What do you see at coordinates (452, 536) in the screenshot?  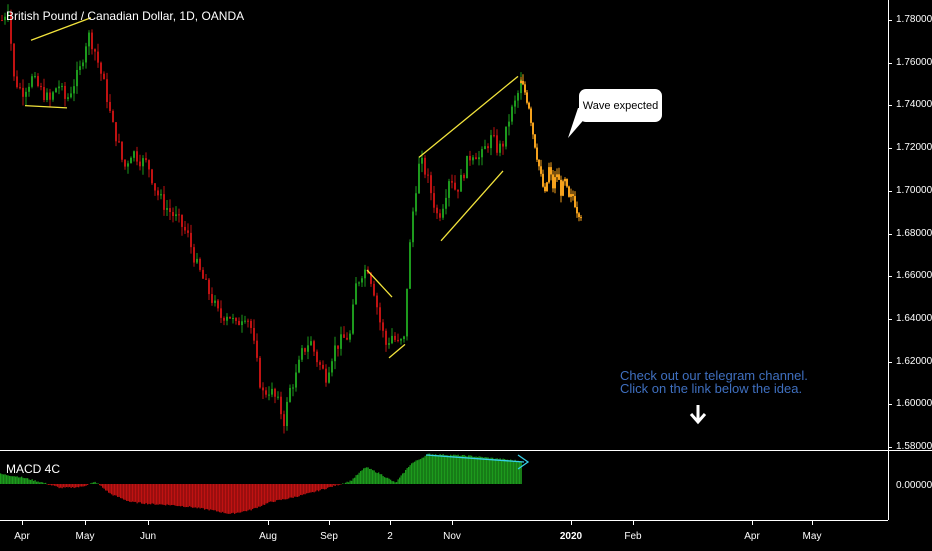 I see `x-tick-label: Nov` at bounding box center [452, 536].